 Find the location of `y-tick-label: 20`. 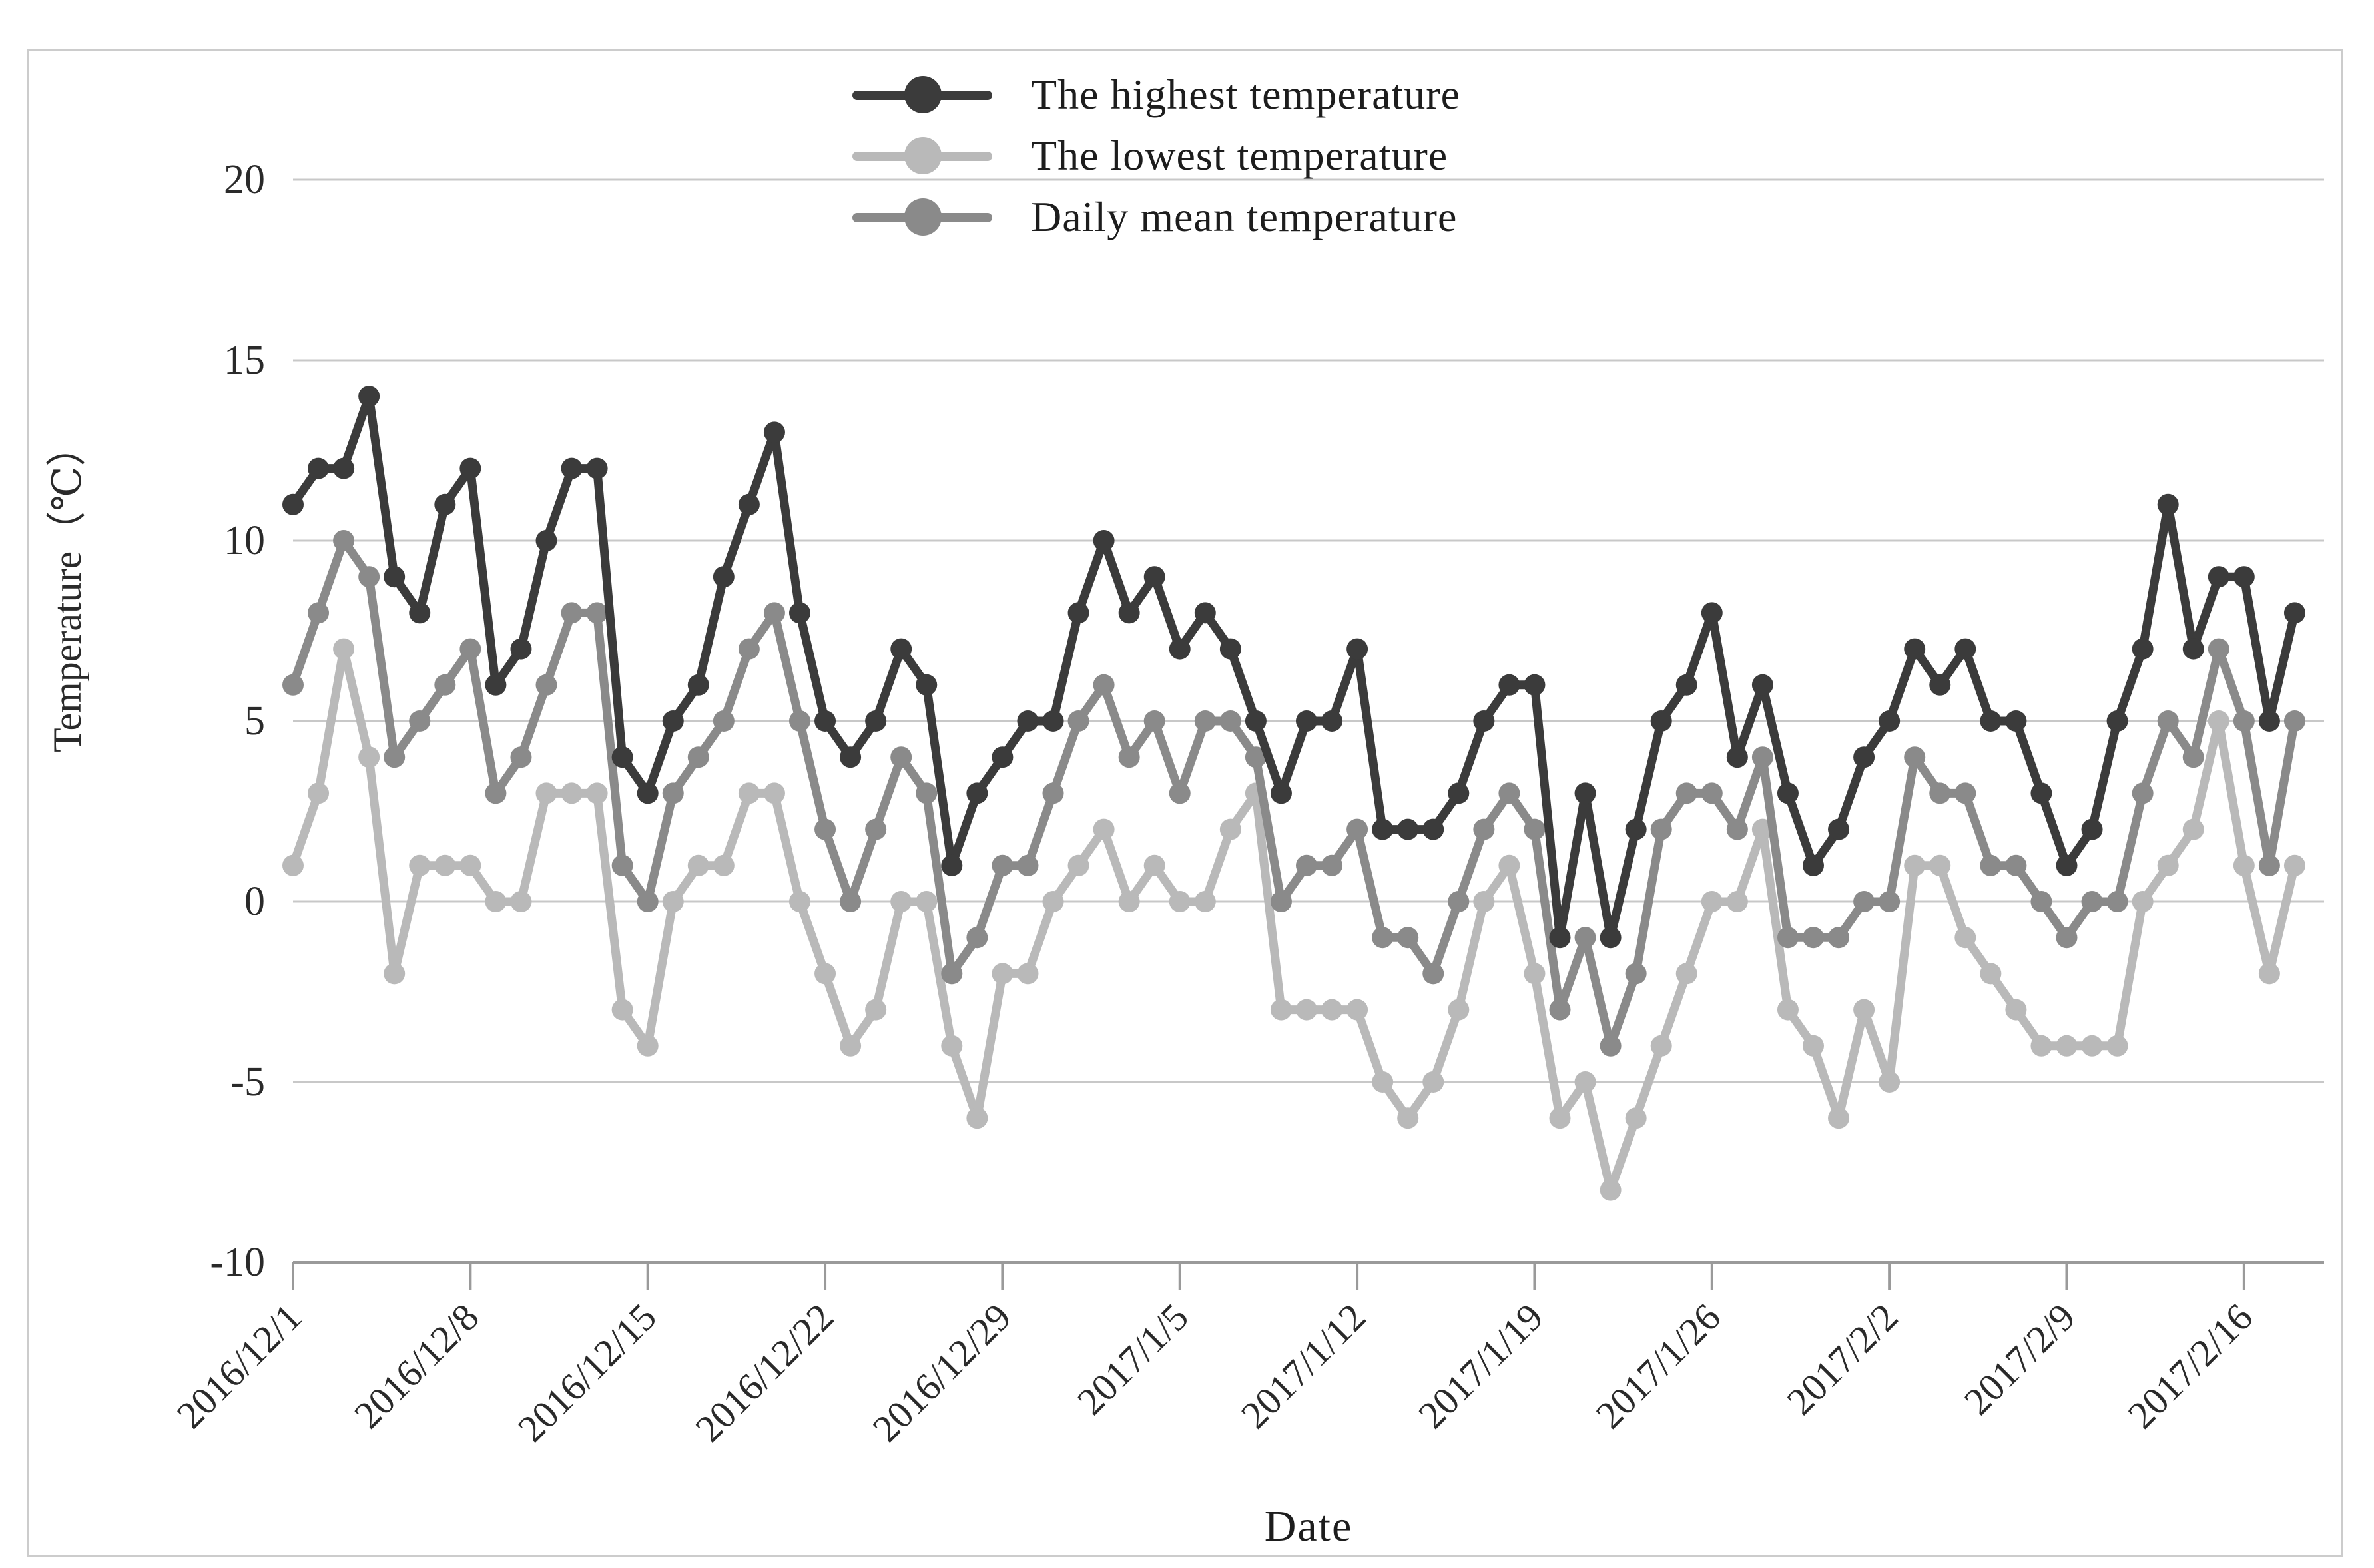

y-tick-label: 20 is located at coordinates (244, 179).